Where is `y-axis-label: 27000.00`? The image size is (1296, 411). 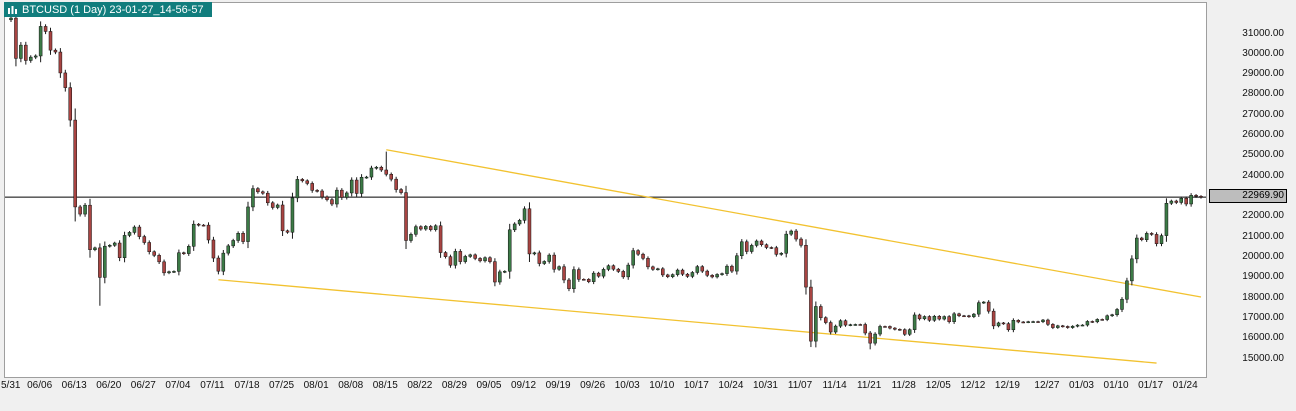 y-axis-label: 27000.00 is located at coordinates (1263, 114).